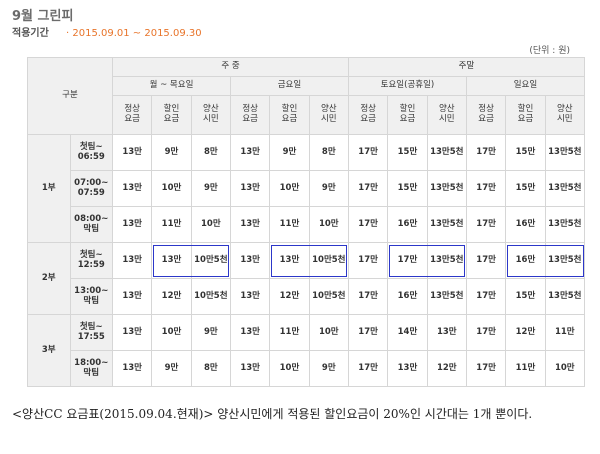 The height and width of the screenshot is (454, 600). Describe the element at coordinates (171, 86) in the screenshot. I see `day-header: 월 ~ 목요일` at that location.